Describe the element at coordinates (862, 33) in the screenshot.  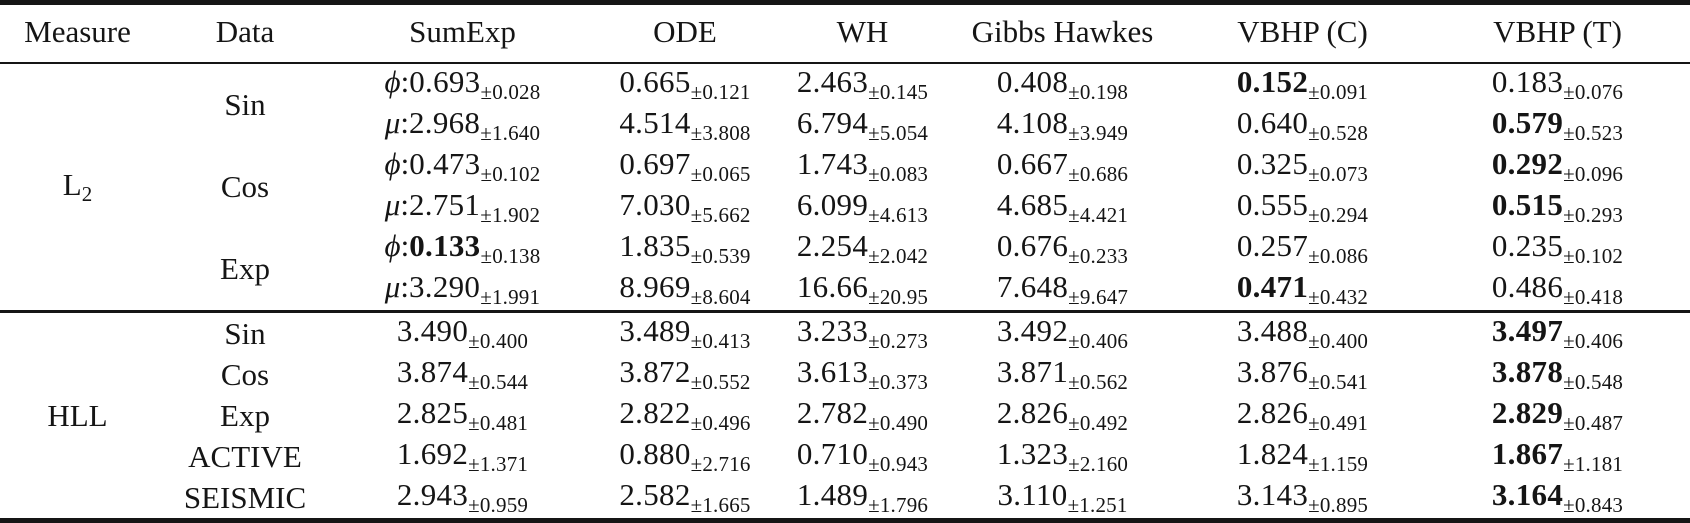
I see `column-header-wh: WH` at that location.